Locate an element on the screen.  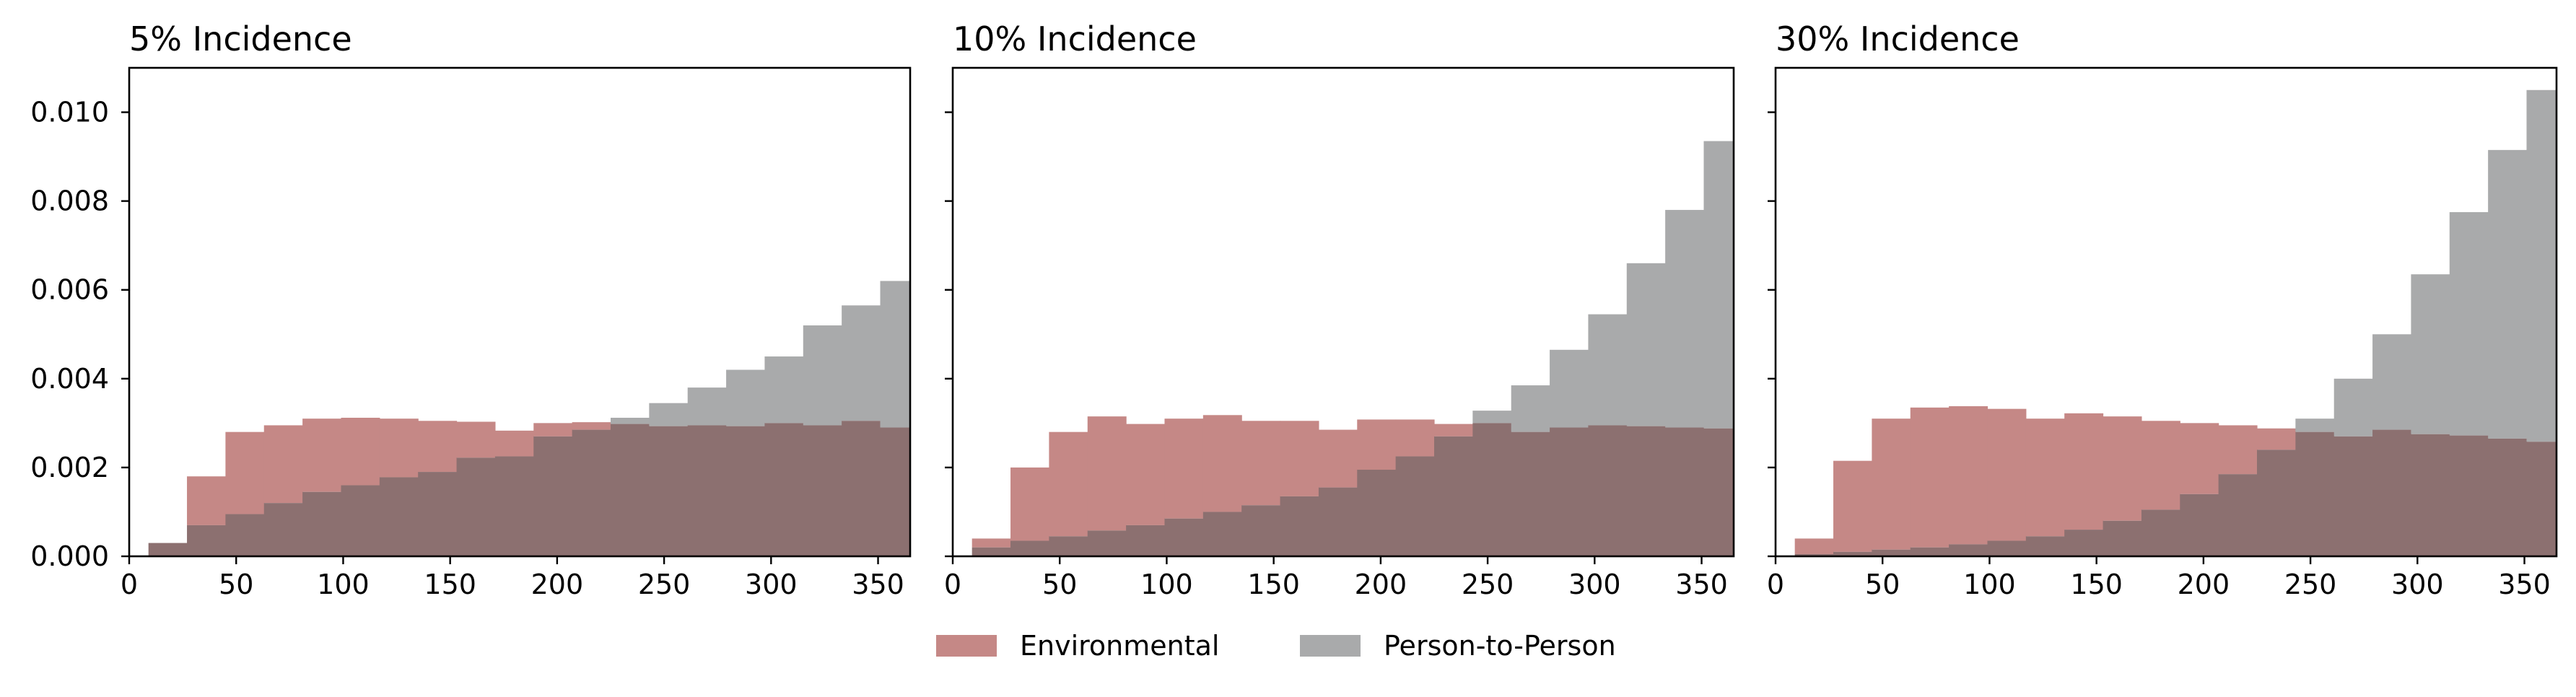
x-tick-label: 100 is located at coordinates (1166, 585).